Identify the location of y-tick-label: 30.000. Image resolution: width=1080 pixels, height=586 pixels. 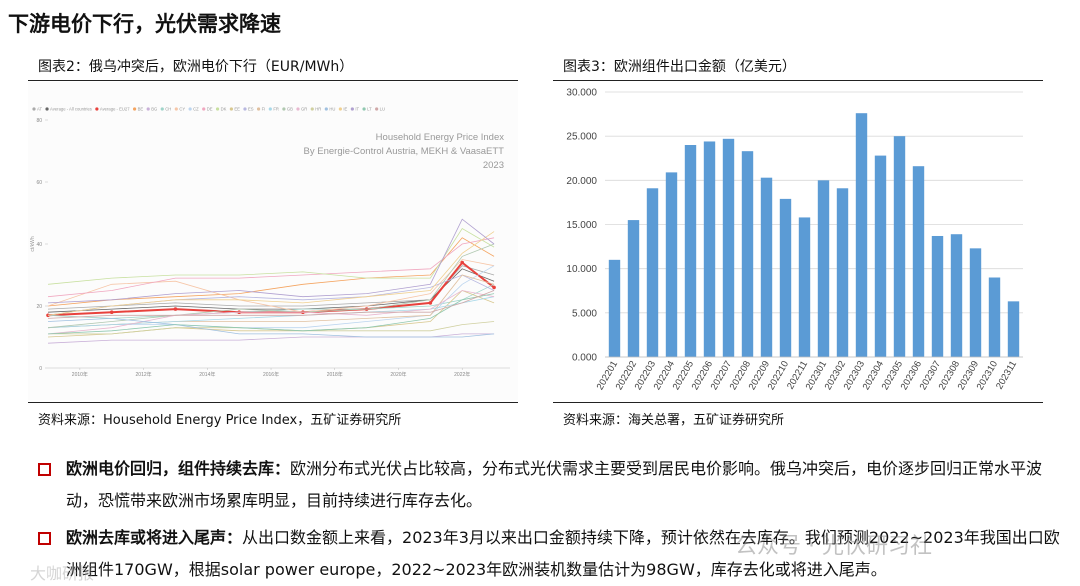
(581, 93).